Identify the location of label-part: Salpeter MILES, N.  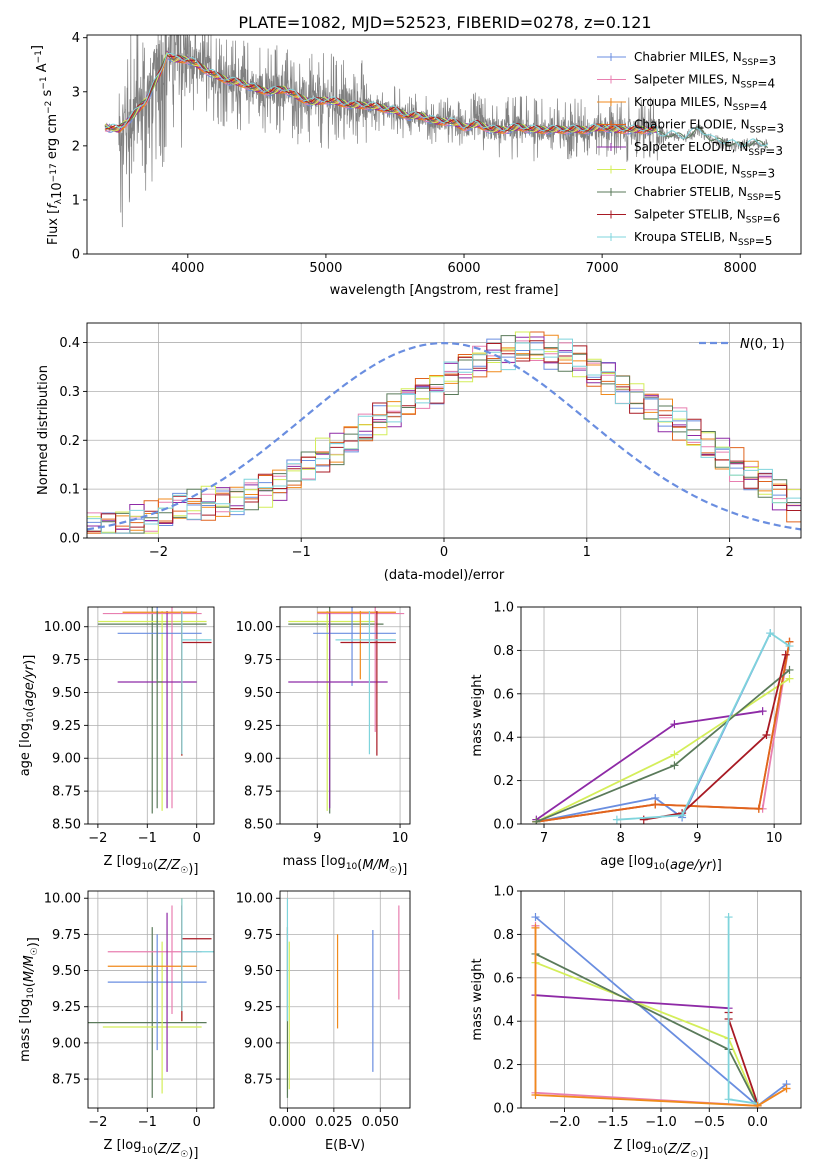
(687, 80).